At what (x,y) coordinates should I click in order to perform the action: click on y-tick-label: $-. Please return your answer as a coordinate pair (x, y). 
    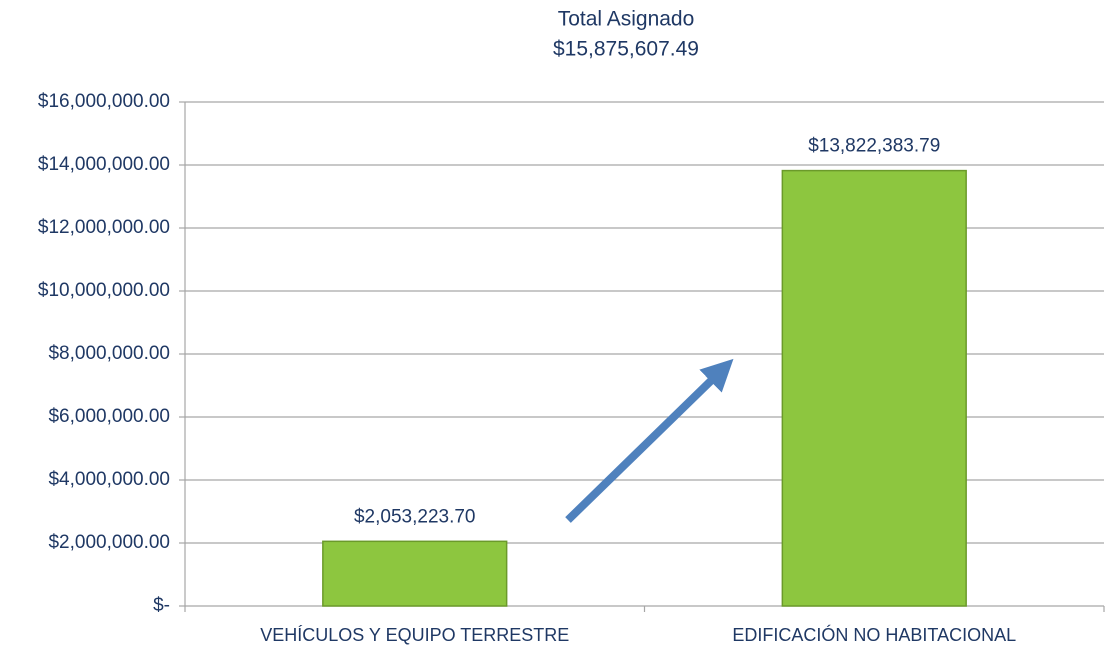
    Looking at the image, I should click on (161, 605).